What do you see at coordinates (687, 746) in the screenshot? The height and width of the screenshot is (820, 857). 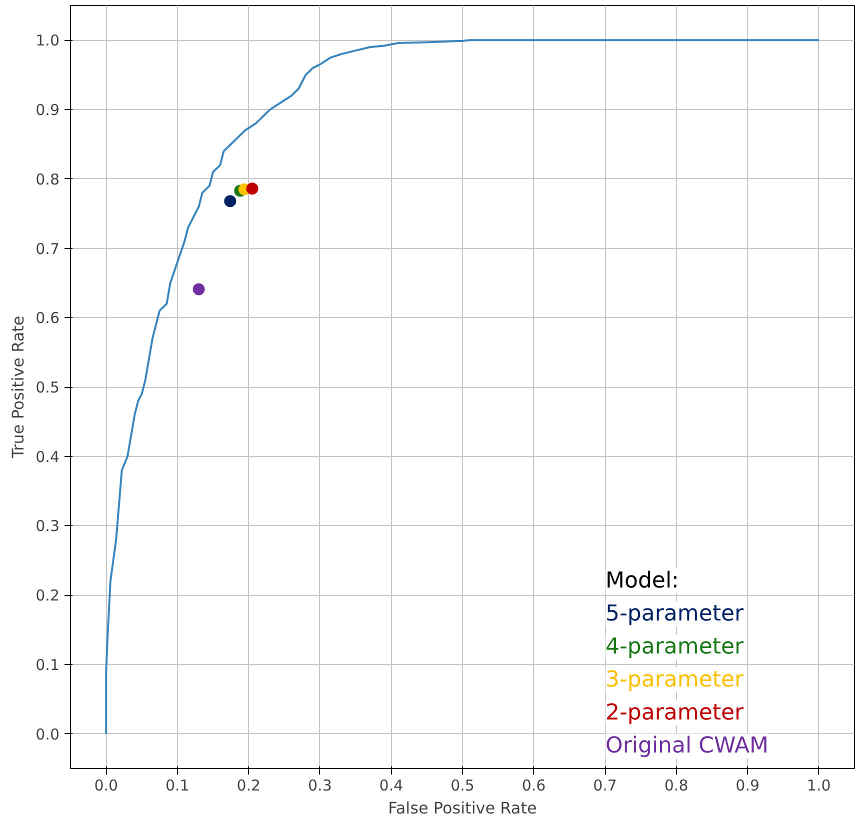 I see `text: Original CWAM` at bounding box center [687, 746].